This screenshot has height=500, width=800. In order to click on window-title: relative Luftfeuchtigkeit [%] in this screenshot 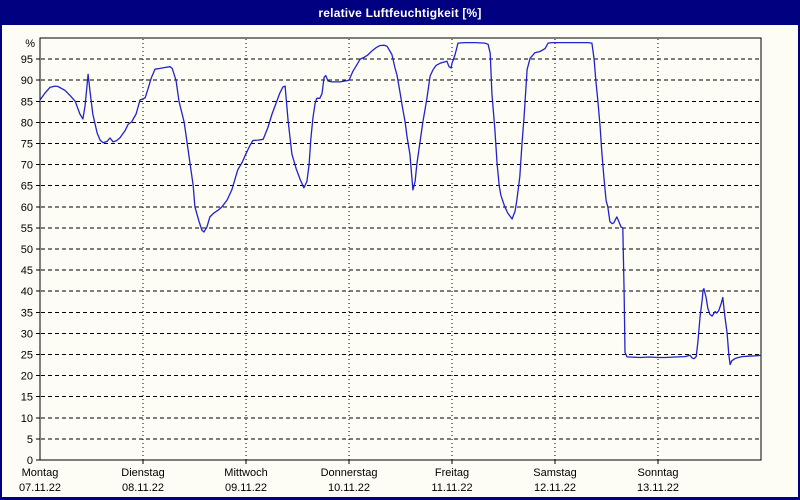, I will do `click(400, 13)`.